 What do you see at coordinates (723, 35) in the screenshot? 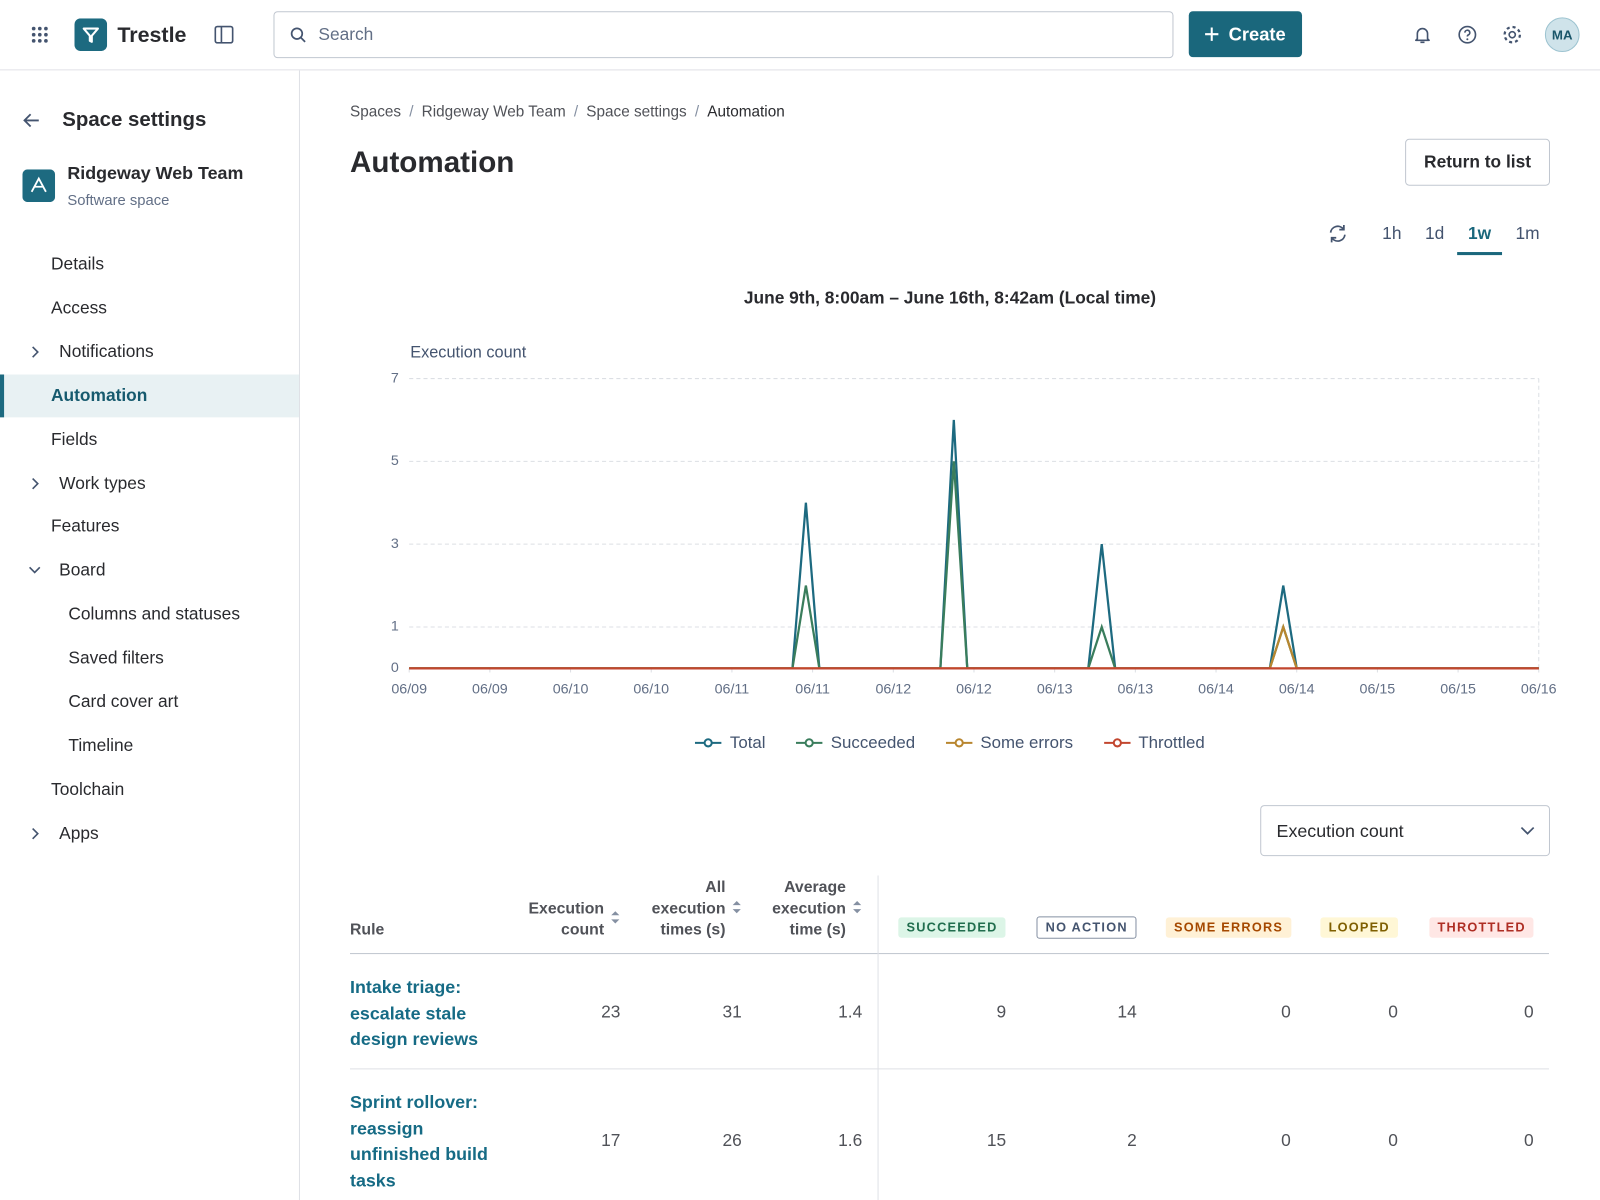
I see `search-box: Search` at bounding box center [723, 35].